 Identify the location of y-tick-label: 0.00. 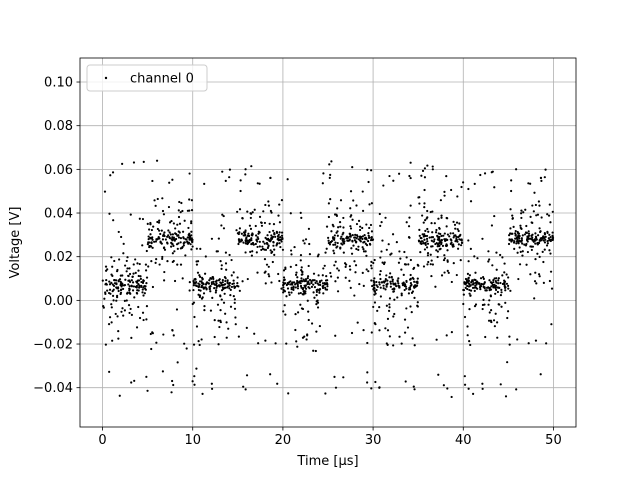
(58, 301).